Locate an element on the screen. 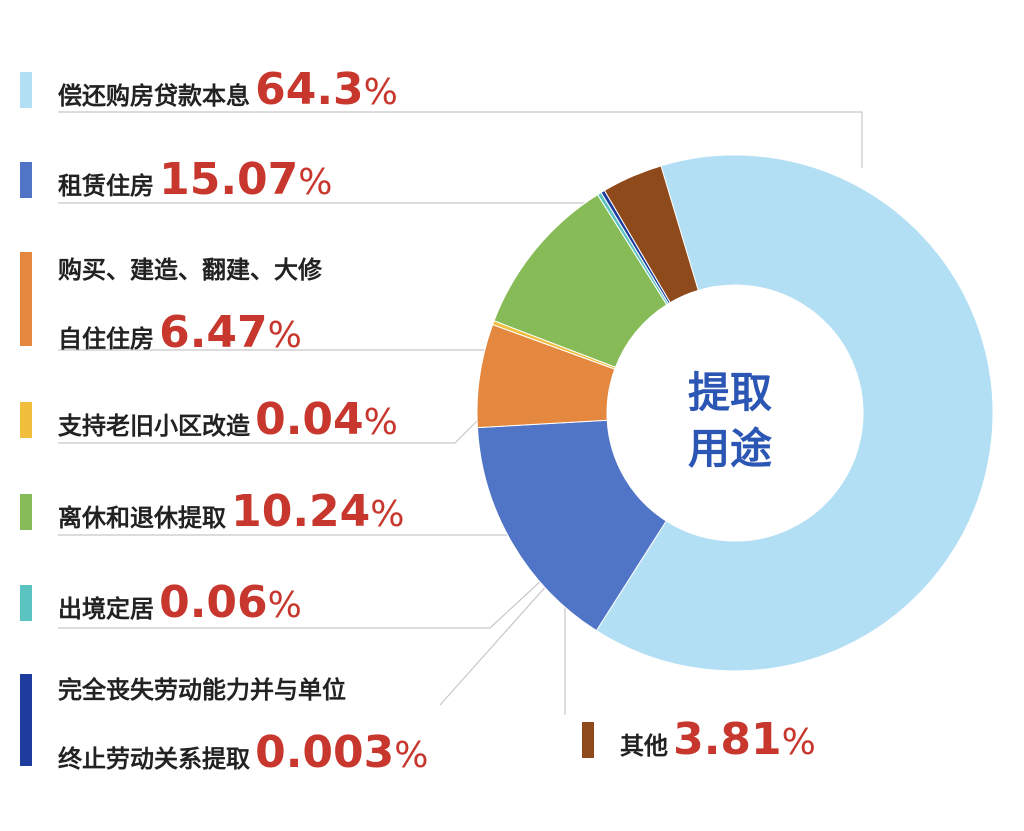  legend-swatch-build is located at coordinates (26, 299).